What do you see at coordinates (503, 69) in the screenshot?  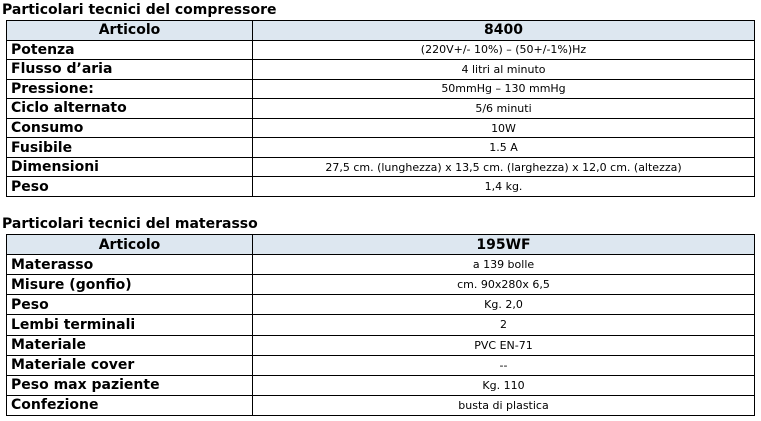 I see `spec-value: 4 litri al minuto` at bounding box center [503, 69].